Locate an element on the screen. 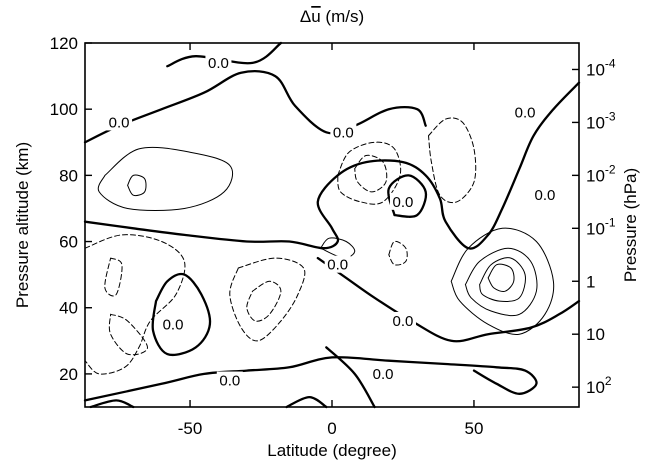  zero-label-6: 0.0 is located at coordinates (337, 265).